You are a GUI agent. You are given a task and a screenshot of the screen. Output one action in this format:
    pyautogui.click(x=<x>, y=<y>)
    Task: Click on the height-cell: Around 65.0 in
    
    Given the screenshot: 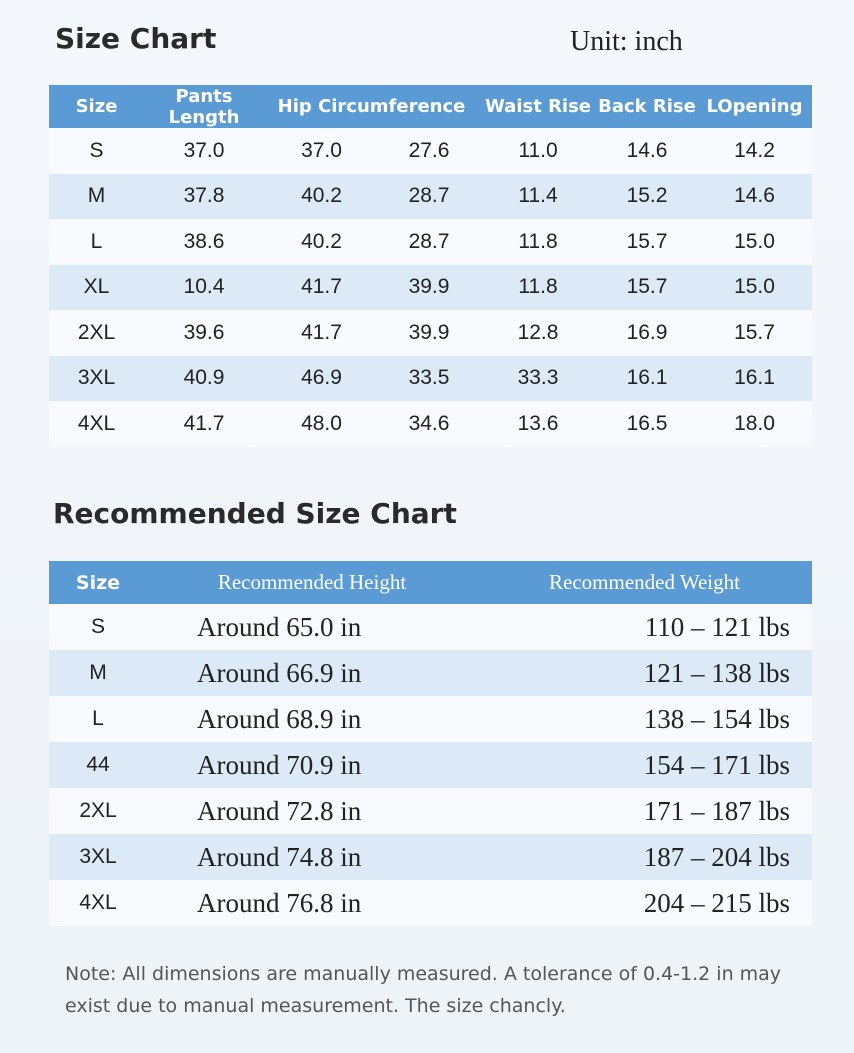 What is the action you would take?
    pyautogui.click(x=312, y=627)
    